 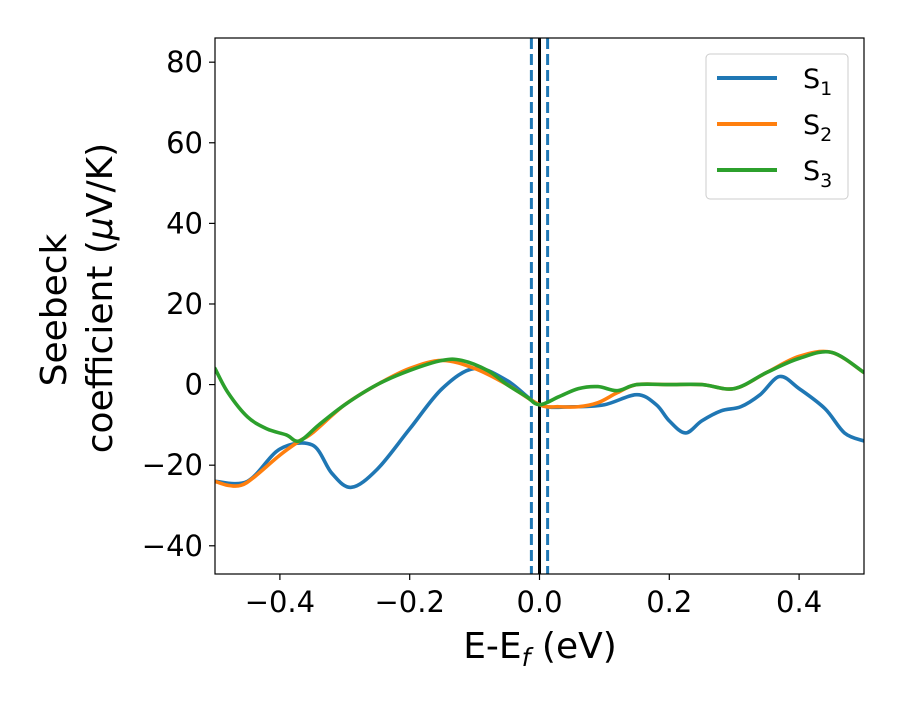 I want to click on y-tick-label: 0, so click(x=194, y=385).